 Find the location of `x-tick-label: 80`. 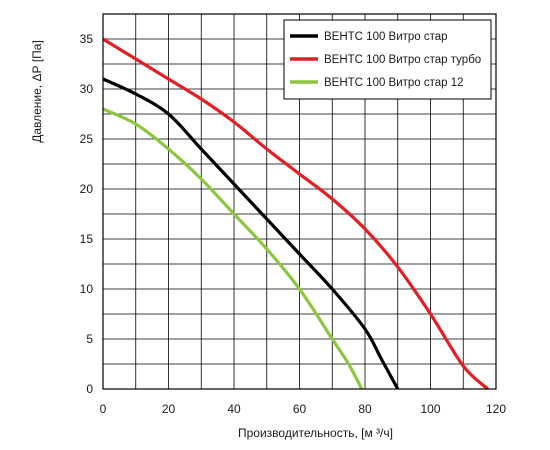

x-tick-label: 80 is located at coordinates (365, 409).